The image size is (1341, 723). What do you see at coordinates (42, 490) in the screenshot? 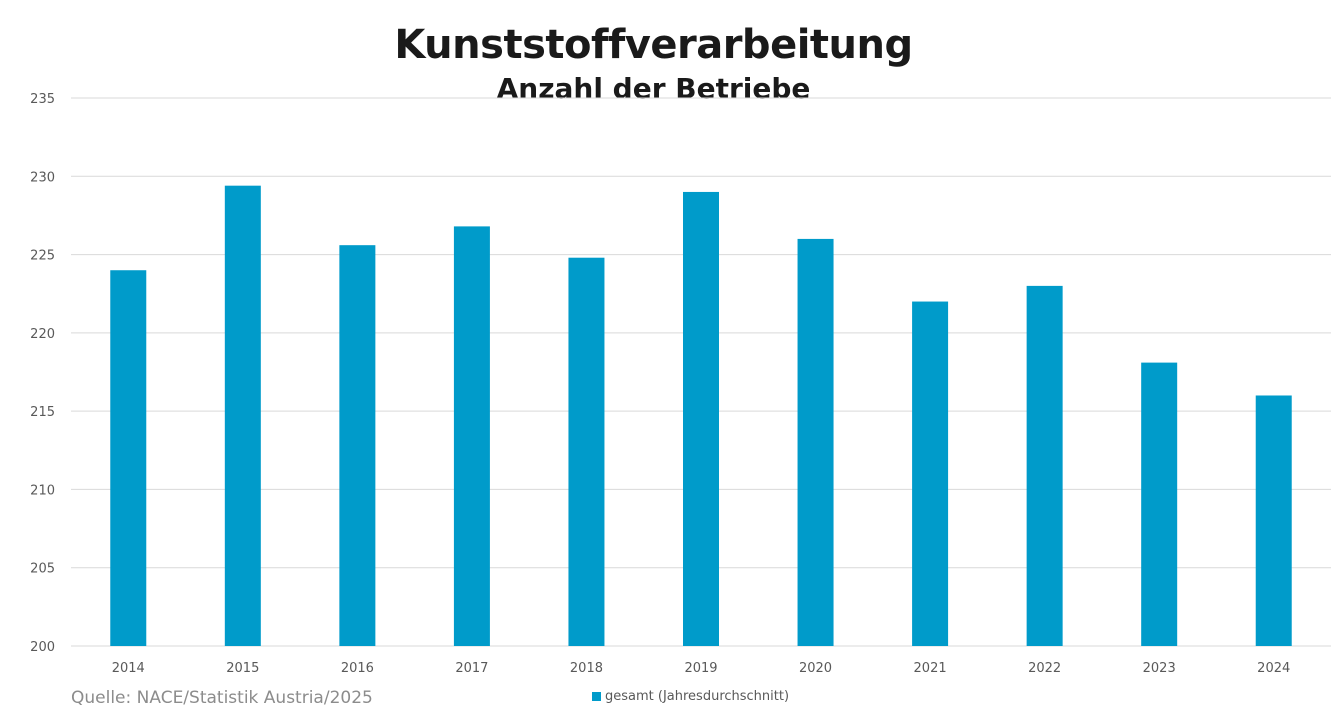
I see `y-tick-label: 210` at bounding box center [42, 490].